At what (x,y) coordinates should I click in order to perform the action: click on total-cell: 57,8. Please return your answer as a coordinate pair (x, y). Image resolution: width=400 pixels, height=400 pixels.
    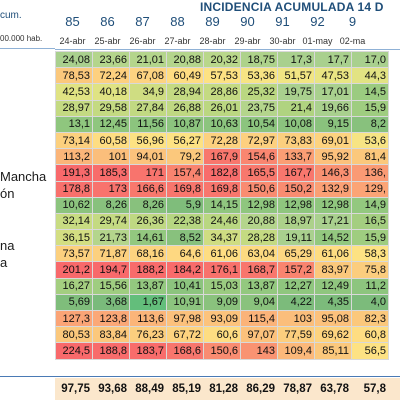
    Looking at the image, I should click on (374, 389).